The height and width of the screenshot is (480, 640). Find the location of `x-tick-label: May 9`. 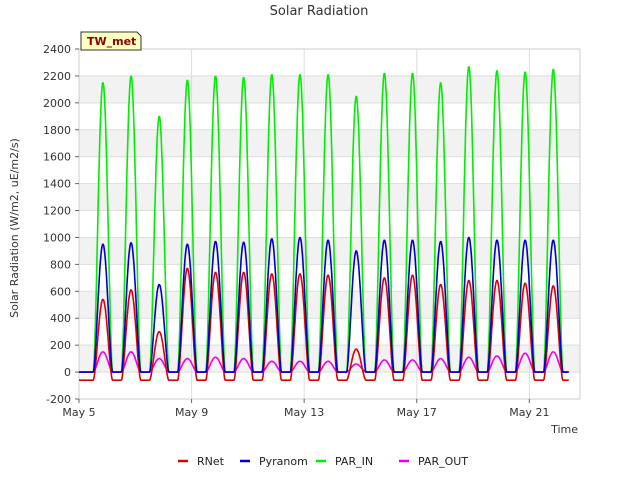

x-tick-label: May 9 is located at coordinates (191, 412).